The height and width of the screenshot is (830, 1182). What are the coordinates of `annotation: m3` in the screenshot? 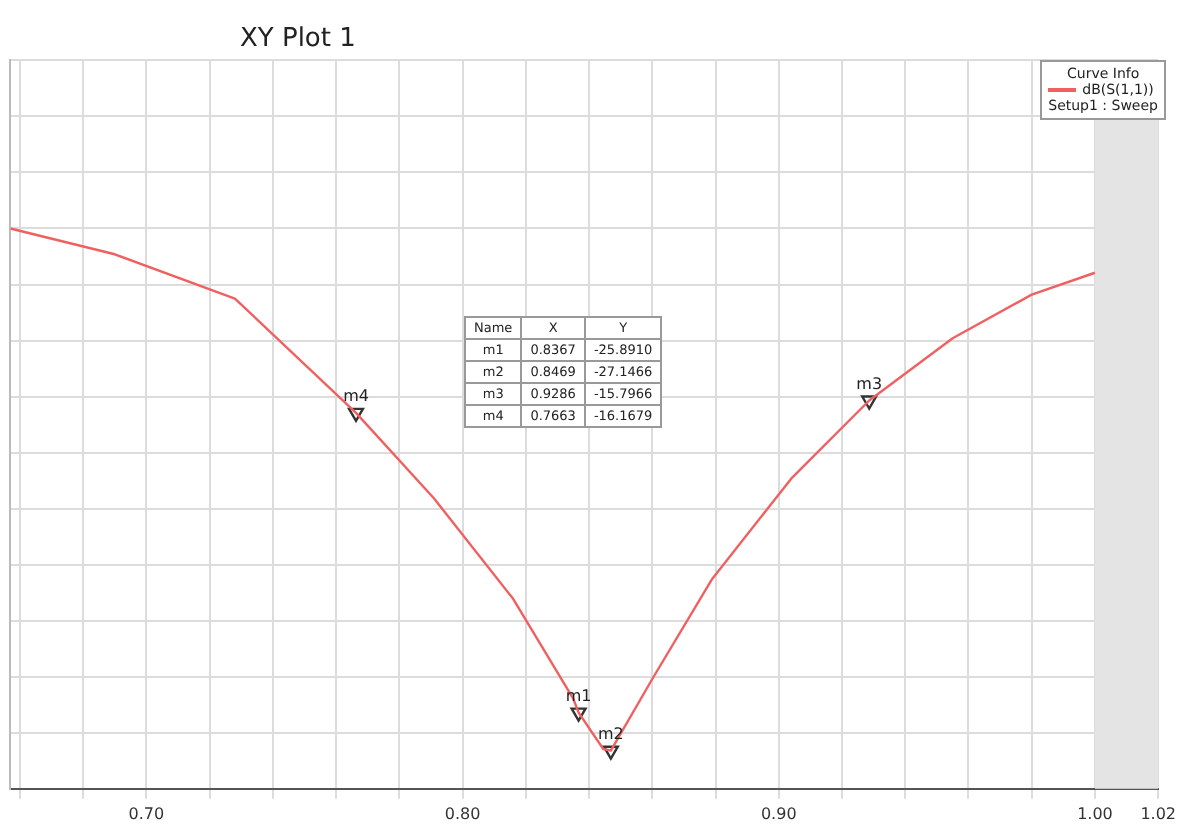 It's located at (869, 383).